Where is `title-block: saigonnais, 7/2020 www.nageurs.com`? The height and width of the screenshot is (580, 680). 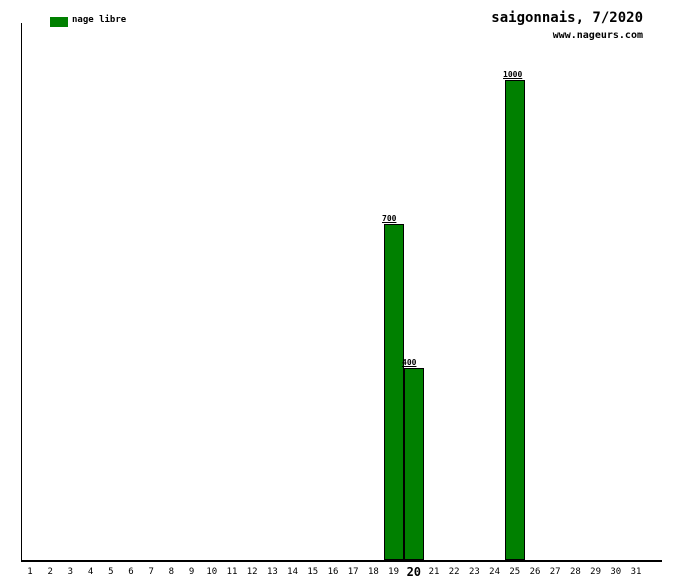
title-block: saigonnais, 7/2020 www.nageurs.com is located at coordinates (567, 25).